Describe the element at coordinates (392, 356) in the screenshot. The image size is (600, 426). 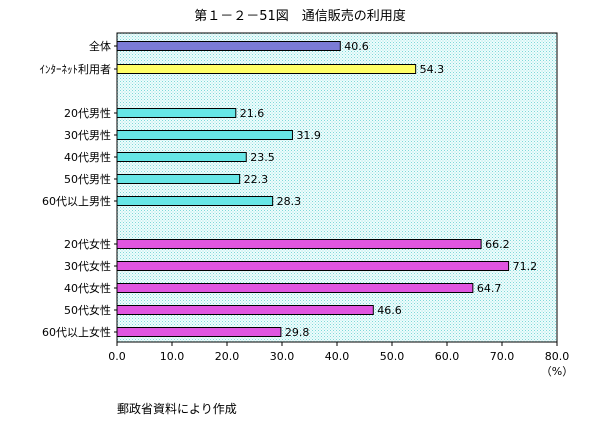
I see `x-tick-label: 50.0` at that location.